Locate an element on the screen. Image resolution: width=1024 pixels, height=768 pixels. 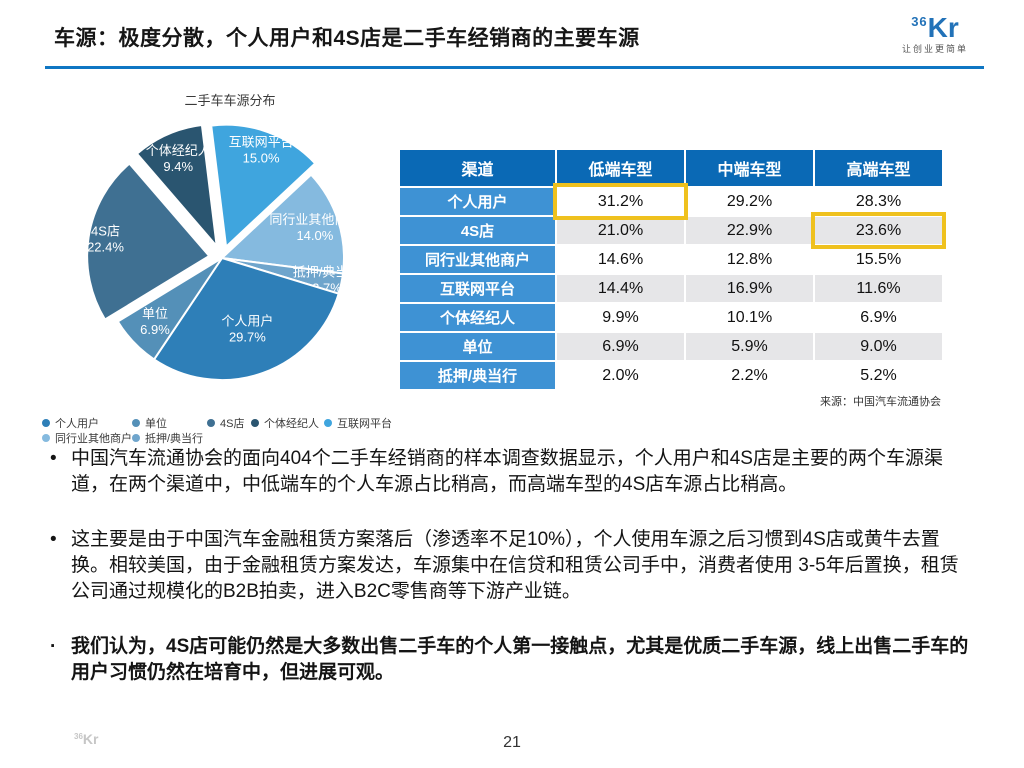
table-cell: 14.6% is located at coordinates (620, 259).